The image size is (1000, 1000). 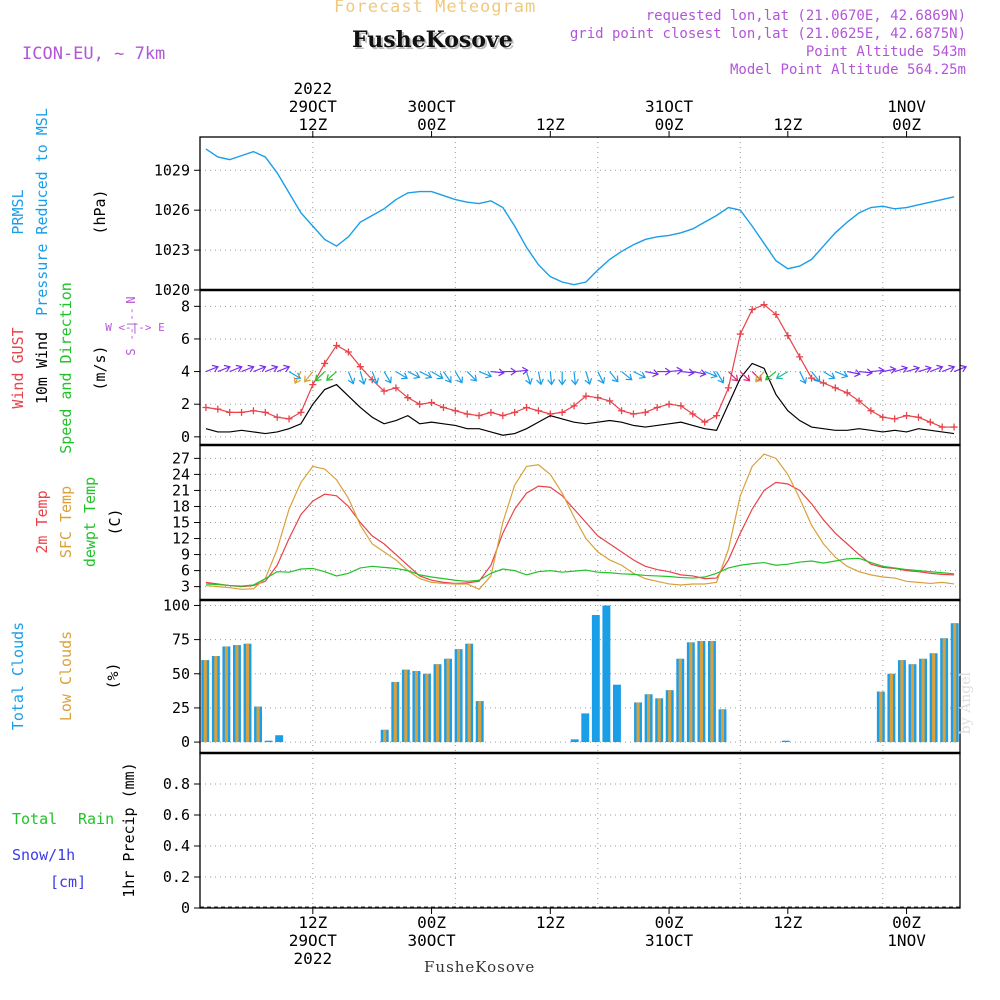 I want to click on compass-south: S, so click(x=131, y=351).